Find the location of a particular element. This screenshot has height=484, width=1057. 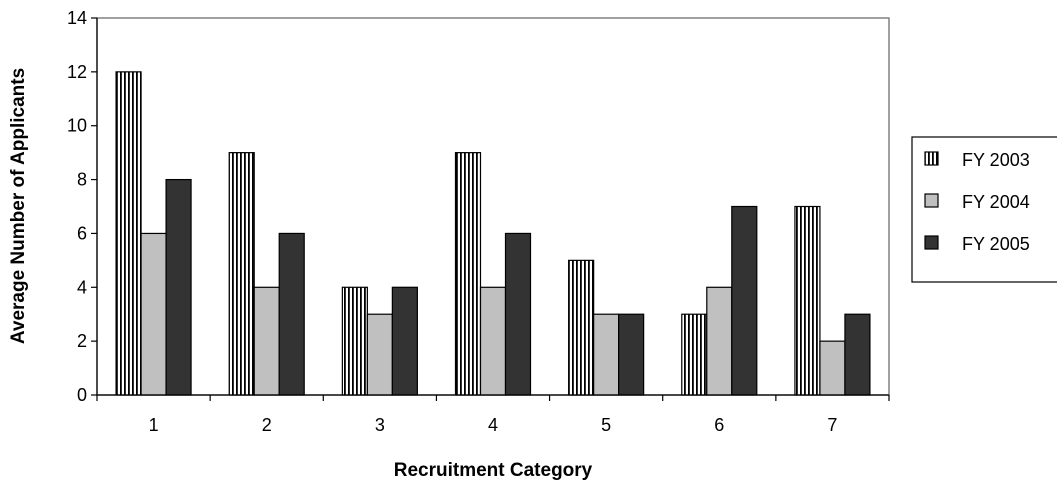

legend-swatch-fy-2004 is located at coordinates (931, 200).